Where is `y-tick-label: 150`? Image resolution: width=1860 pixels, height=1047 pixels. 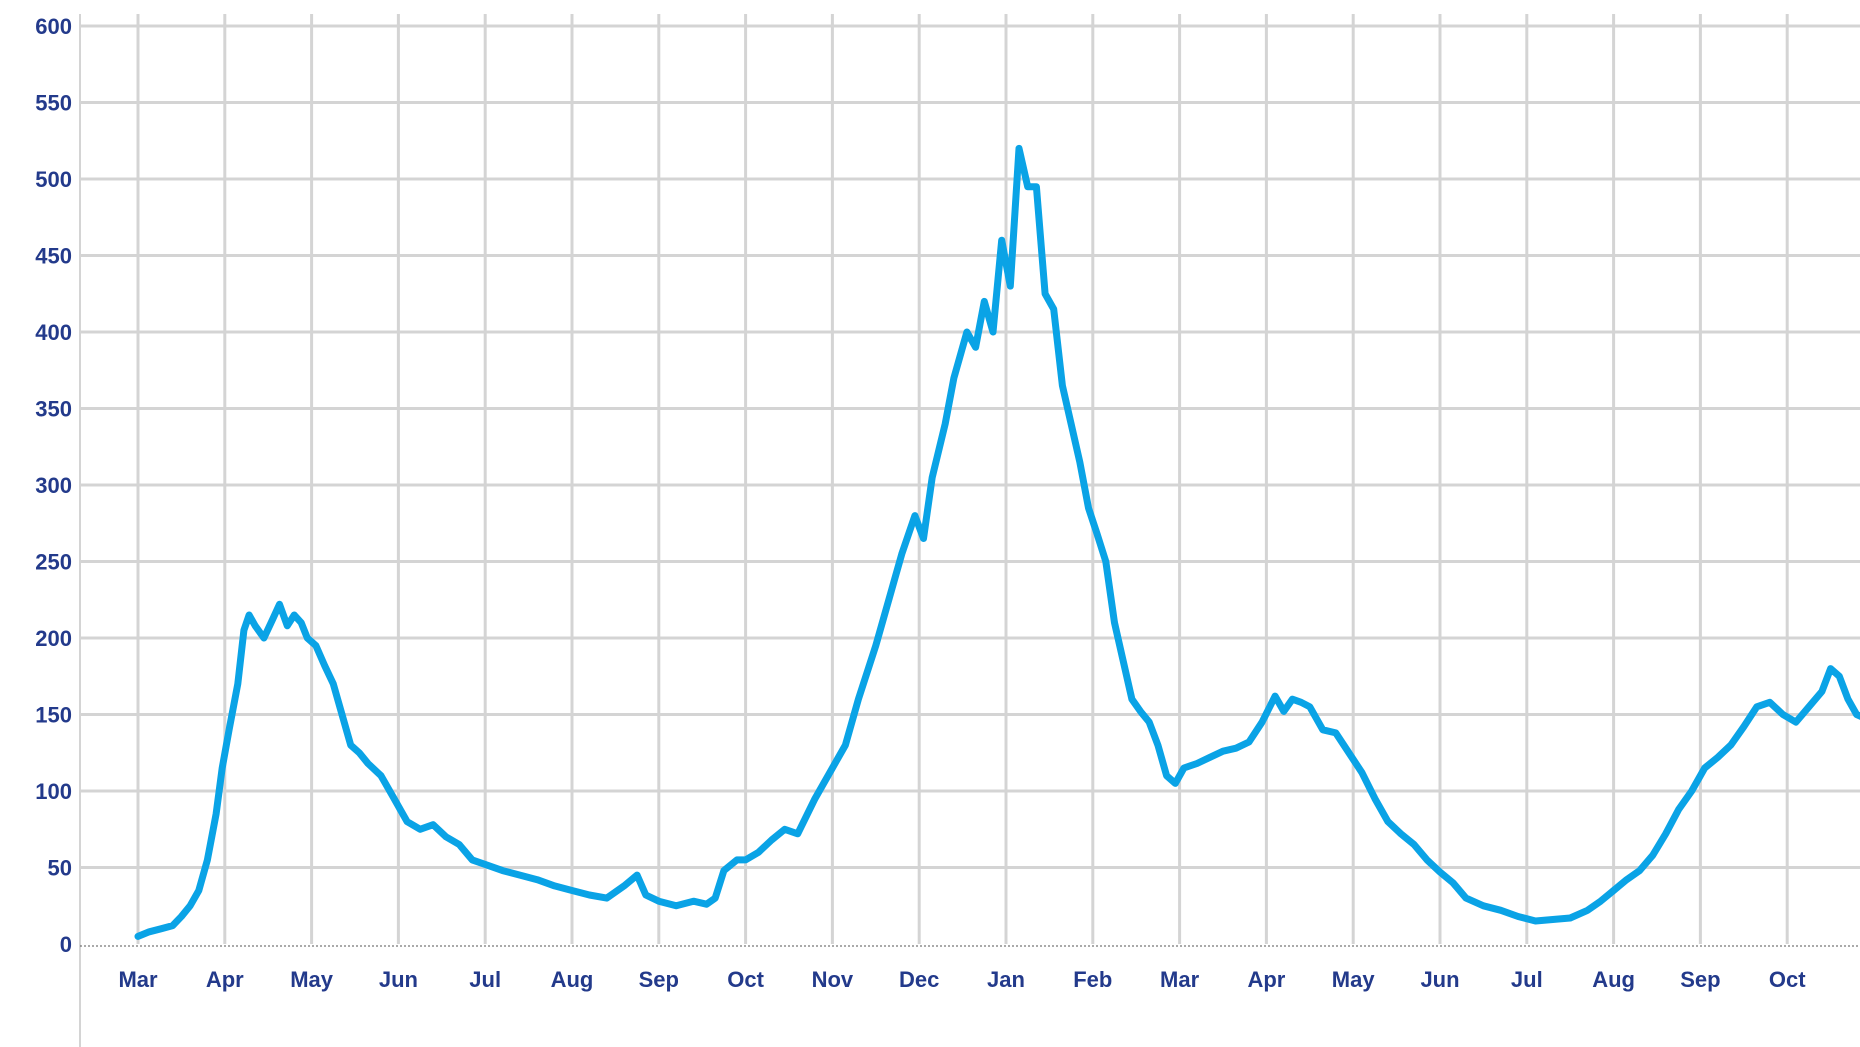
y-tick-label: 150 is located at coordinates (53, 715).